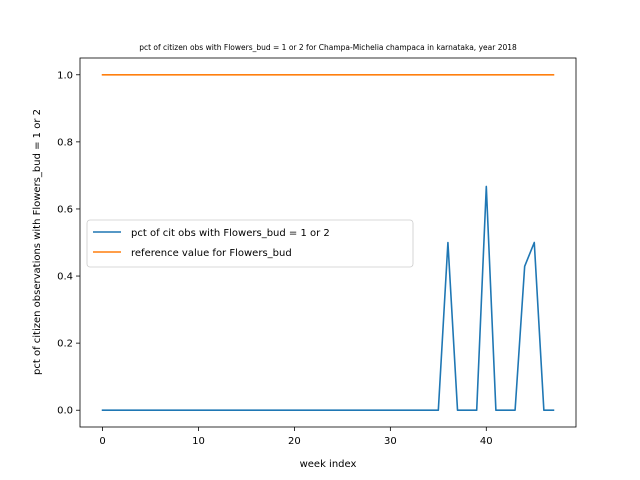 The image size is (640, 480). What do you see at coordinates (230, 233) in the screenshot?
I see `legend-label-0: pct of cit obs with Flowers_bud = 1 or 2` at bounding box center [230, 233].